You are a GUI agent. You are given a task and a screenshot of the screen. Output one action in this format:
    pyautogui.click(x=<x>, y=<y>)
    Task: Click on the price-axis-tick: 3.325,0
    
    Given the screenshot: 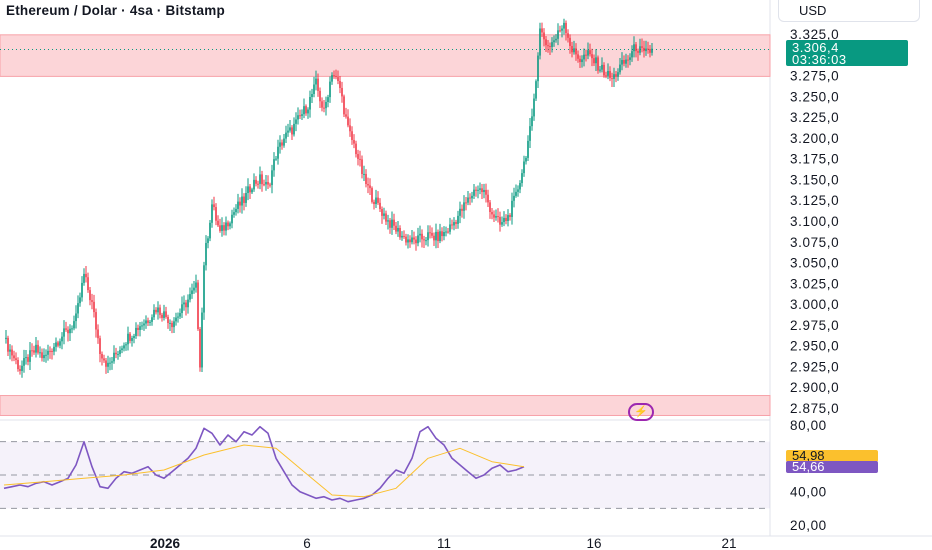 What is the action you would take?
    pyautogui.click(x=814, y=34)
    